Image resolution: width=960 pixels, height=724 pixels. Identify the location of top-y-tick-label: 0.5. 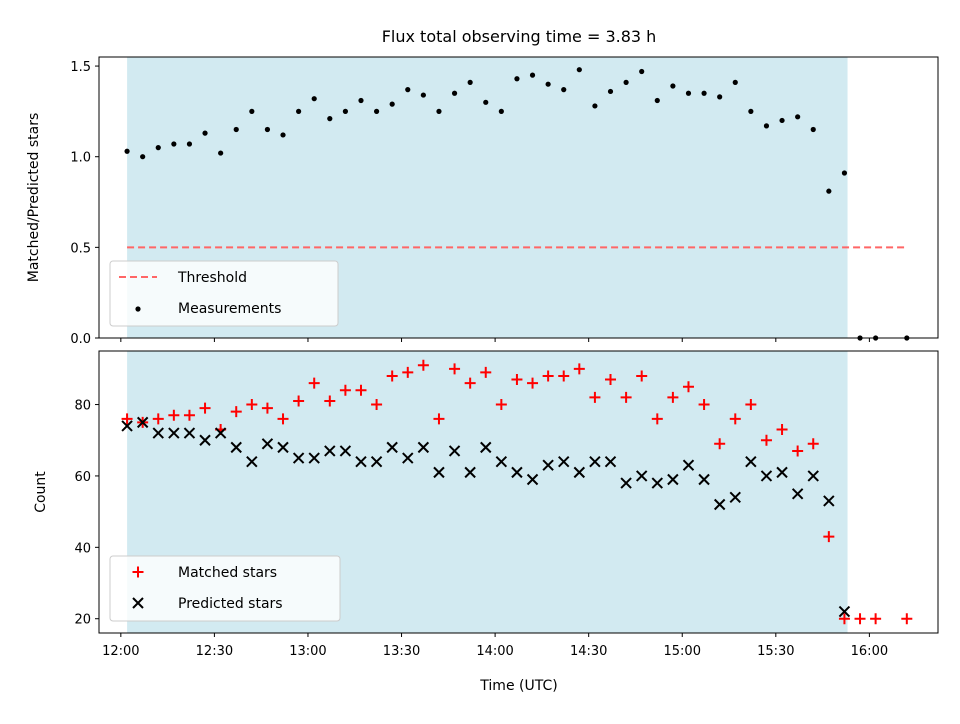
(80, 248).